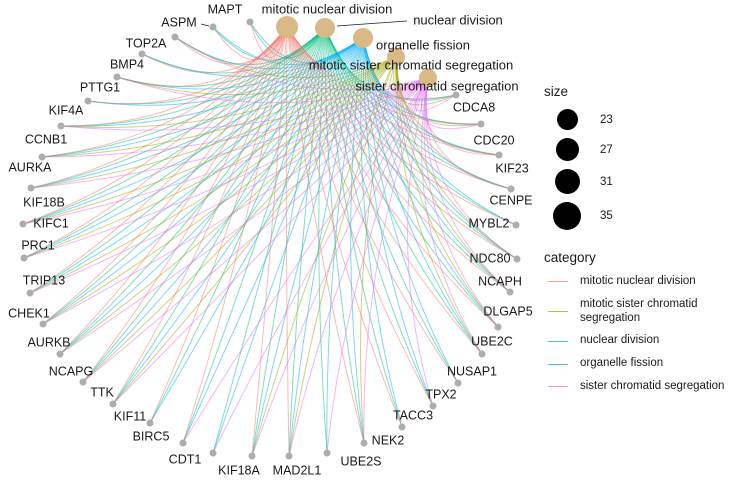  What do you see at coordinates (61, 126) in the screenshot?
I see `gene-node-CCNB1` at bounding box center [61, 126].